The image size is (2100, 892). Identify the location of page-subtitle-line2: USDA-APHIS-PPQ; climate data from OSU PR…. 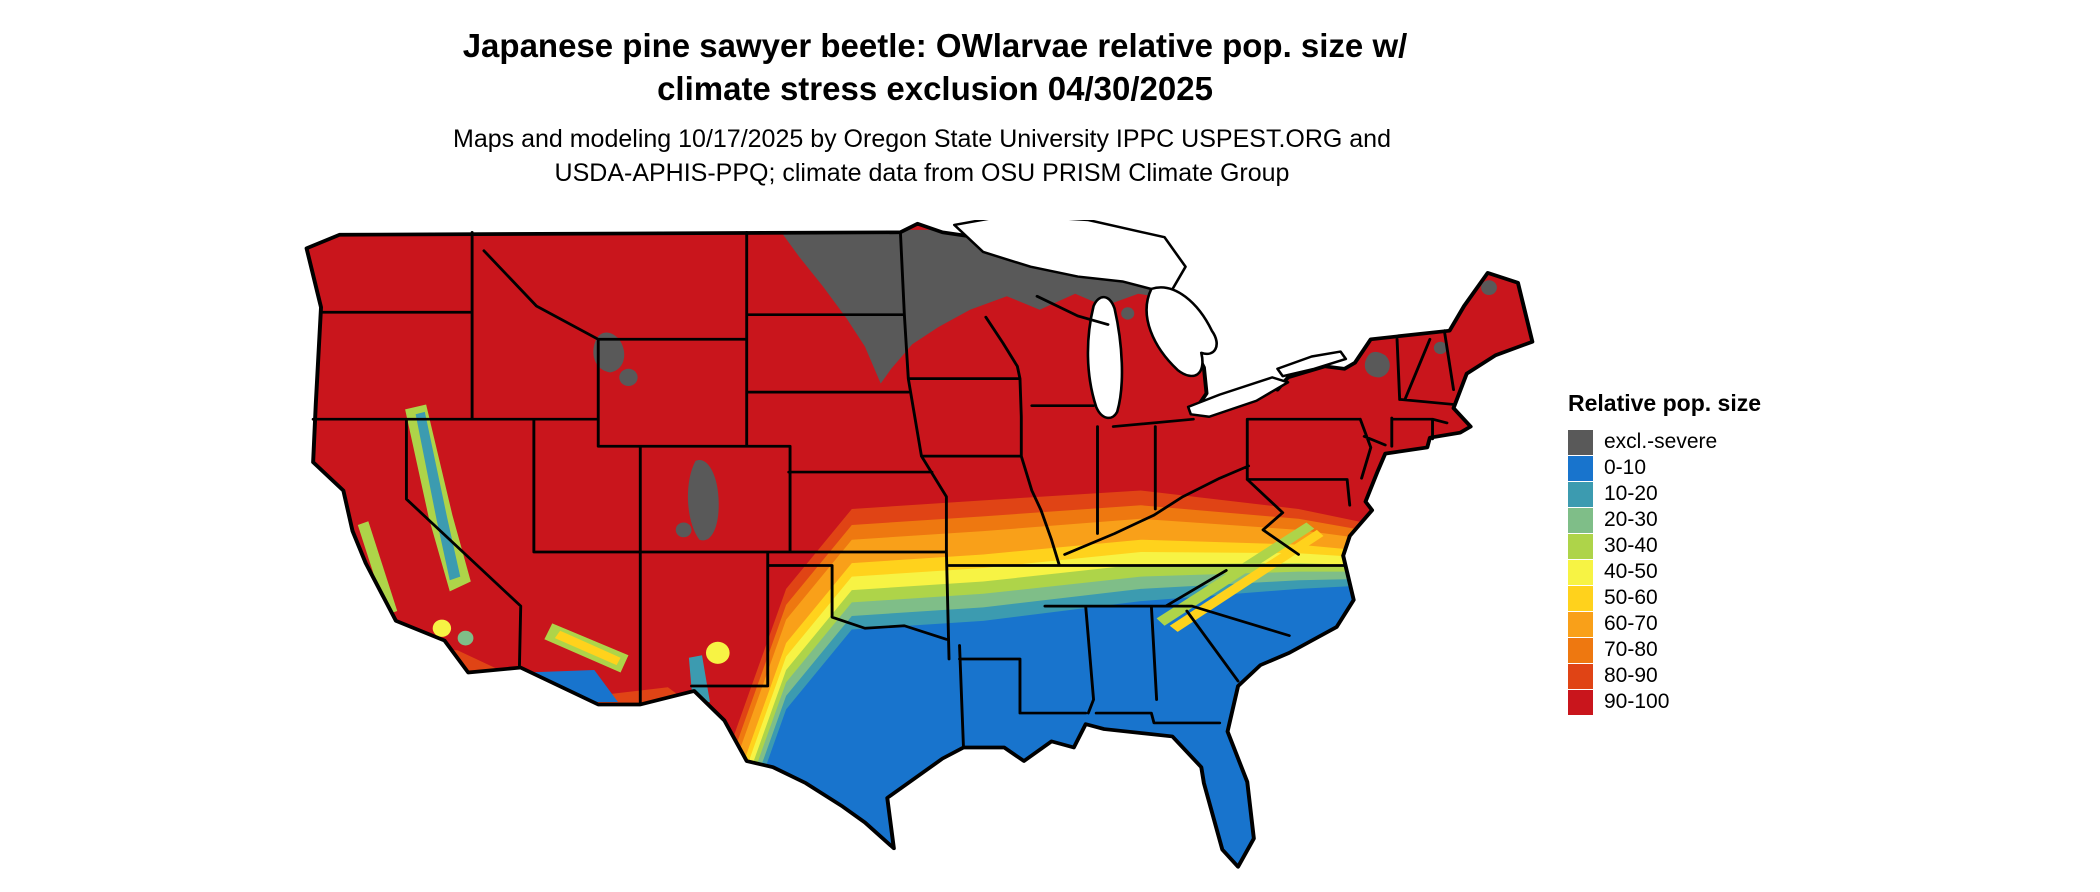
(922, 173).